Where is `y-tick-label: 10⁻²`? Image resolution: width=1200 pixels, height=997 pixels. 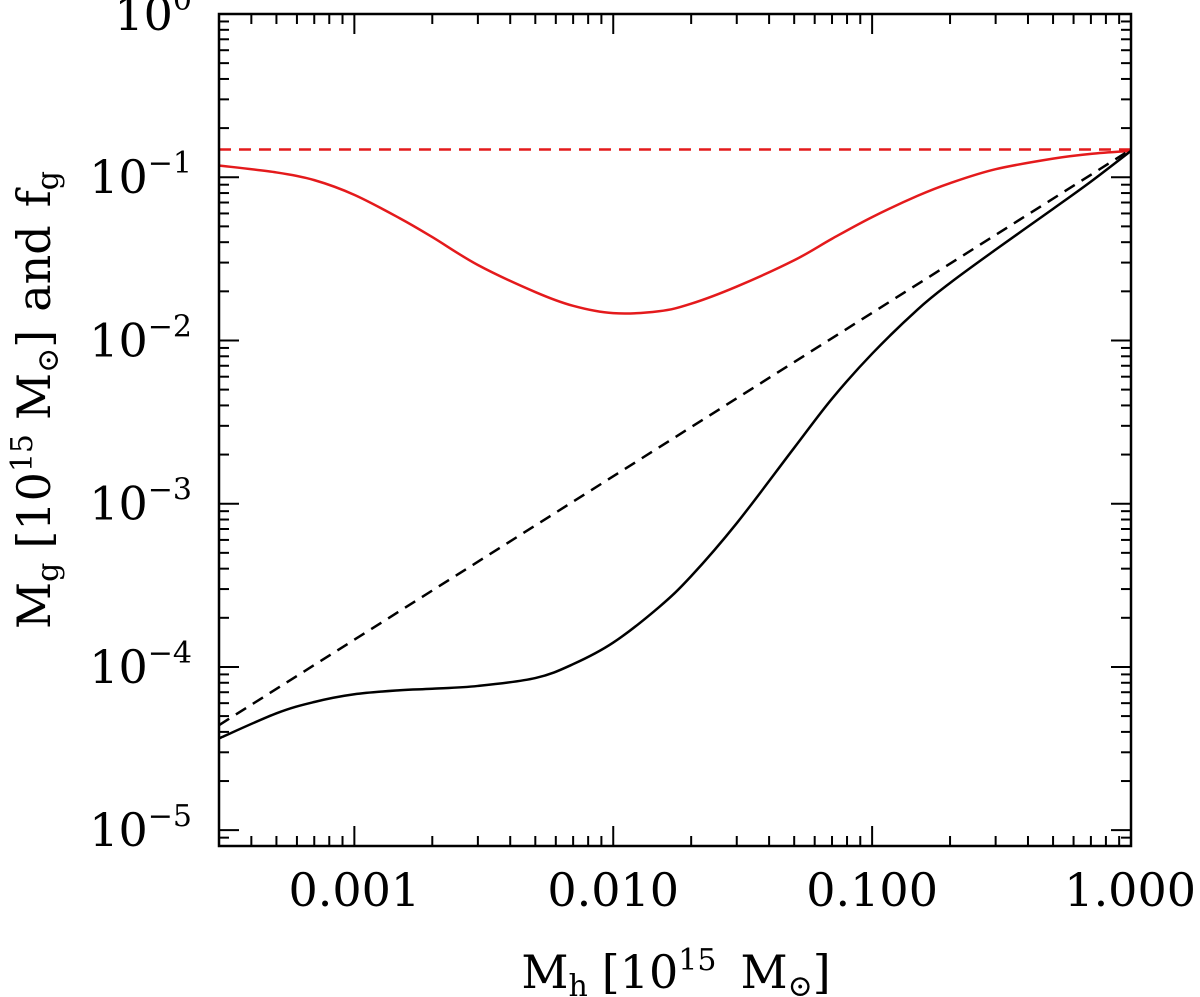 y-tick-label: 10⁻² is located at coordinates (140, 338).